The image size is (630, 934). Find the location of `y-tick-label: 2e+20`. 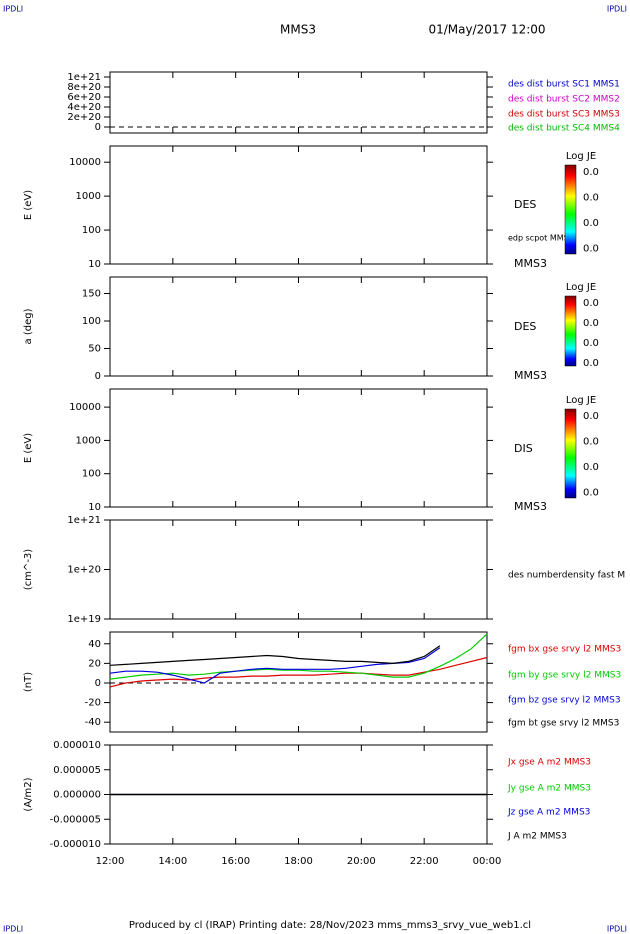

y-tick-label: 2e+20 is located at coordinates (84, 117).